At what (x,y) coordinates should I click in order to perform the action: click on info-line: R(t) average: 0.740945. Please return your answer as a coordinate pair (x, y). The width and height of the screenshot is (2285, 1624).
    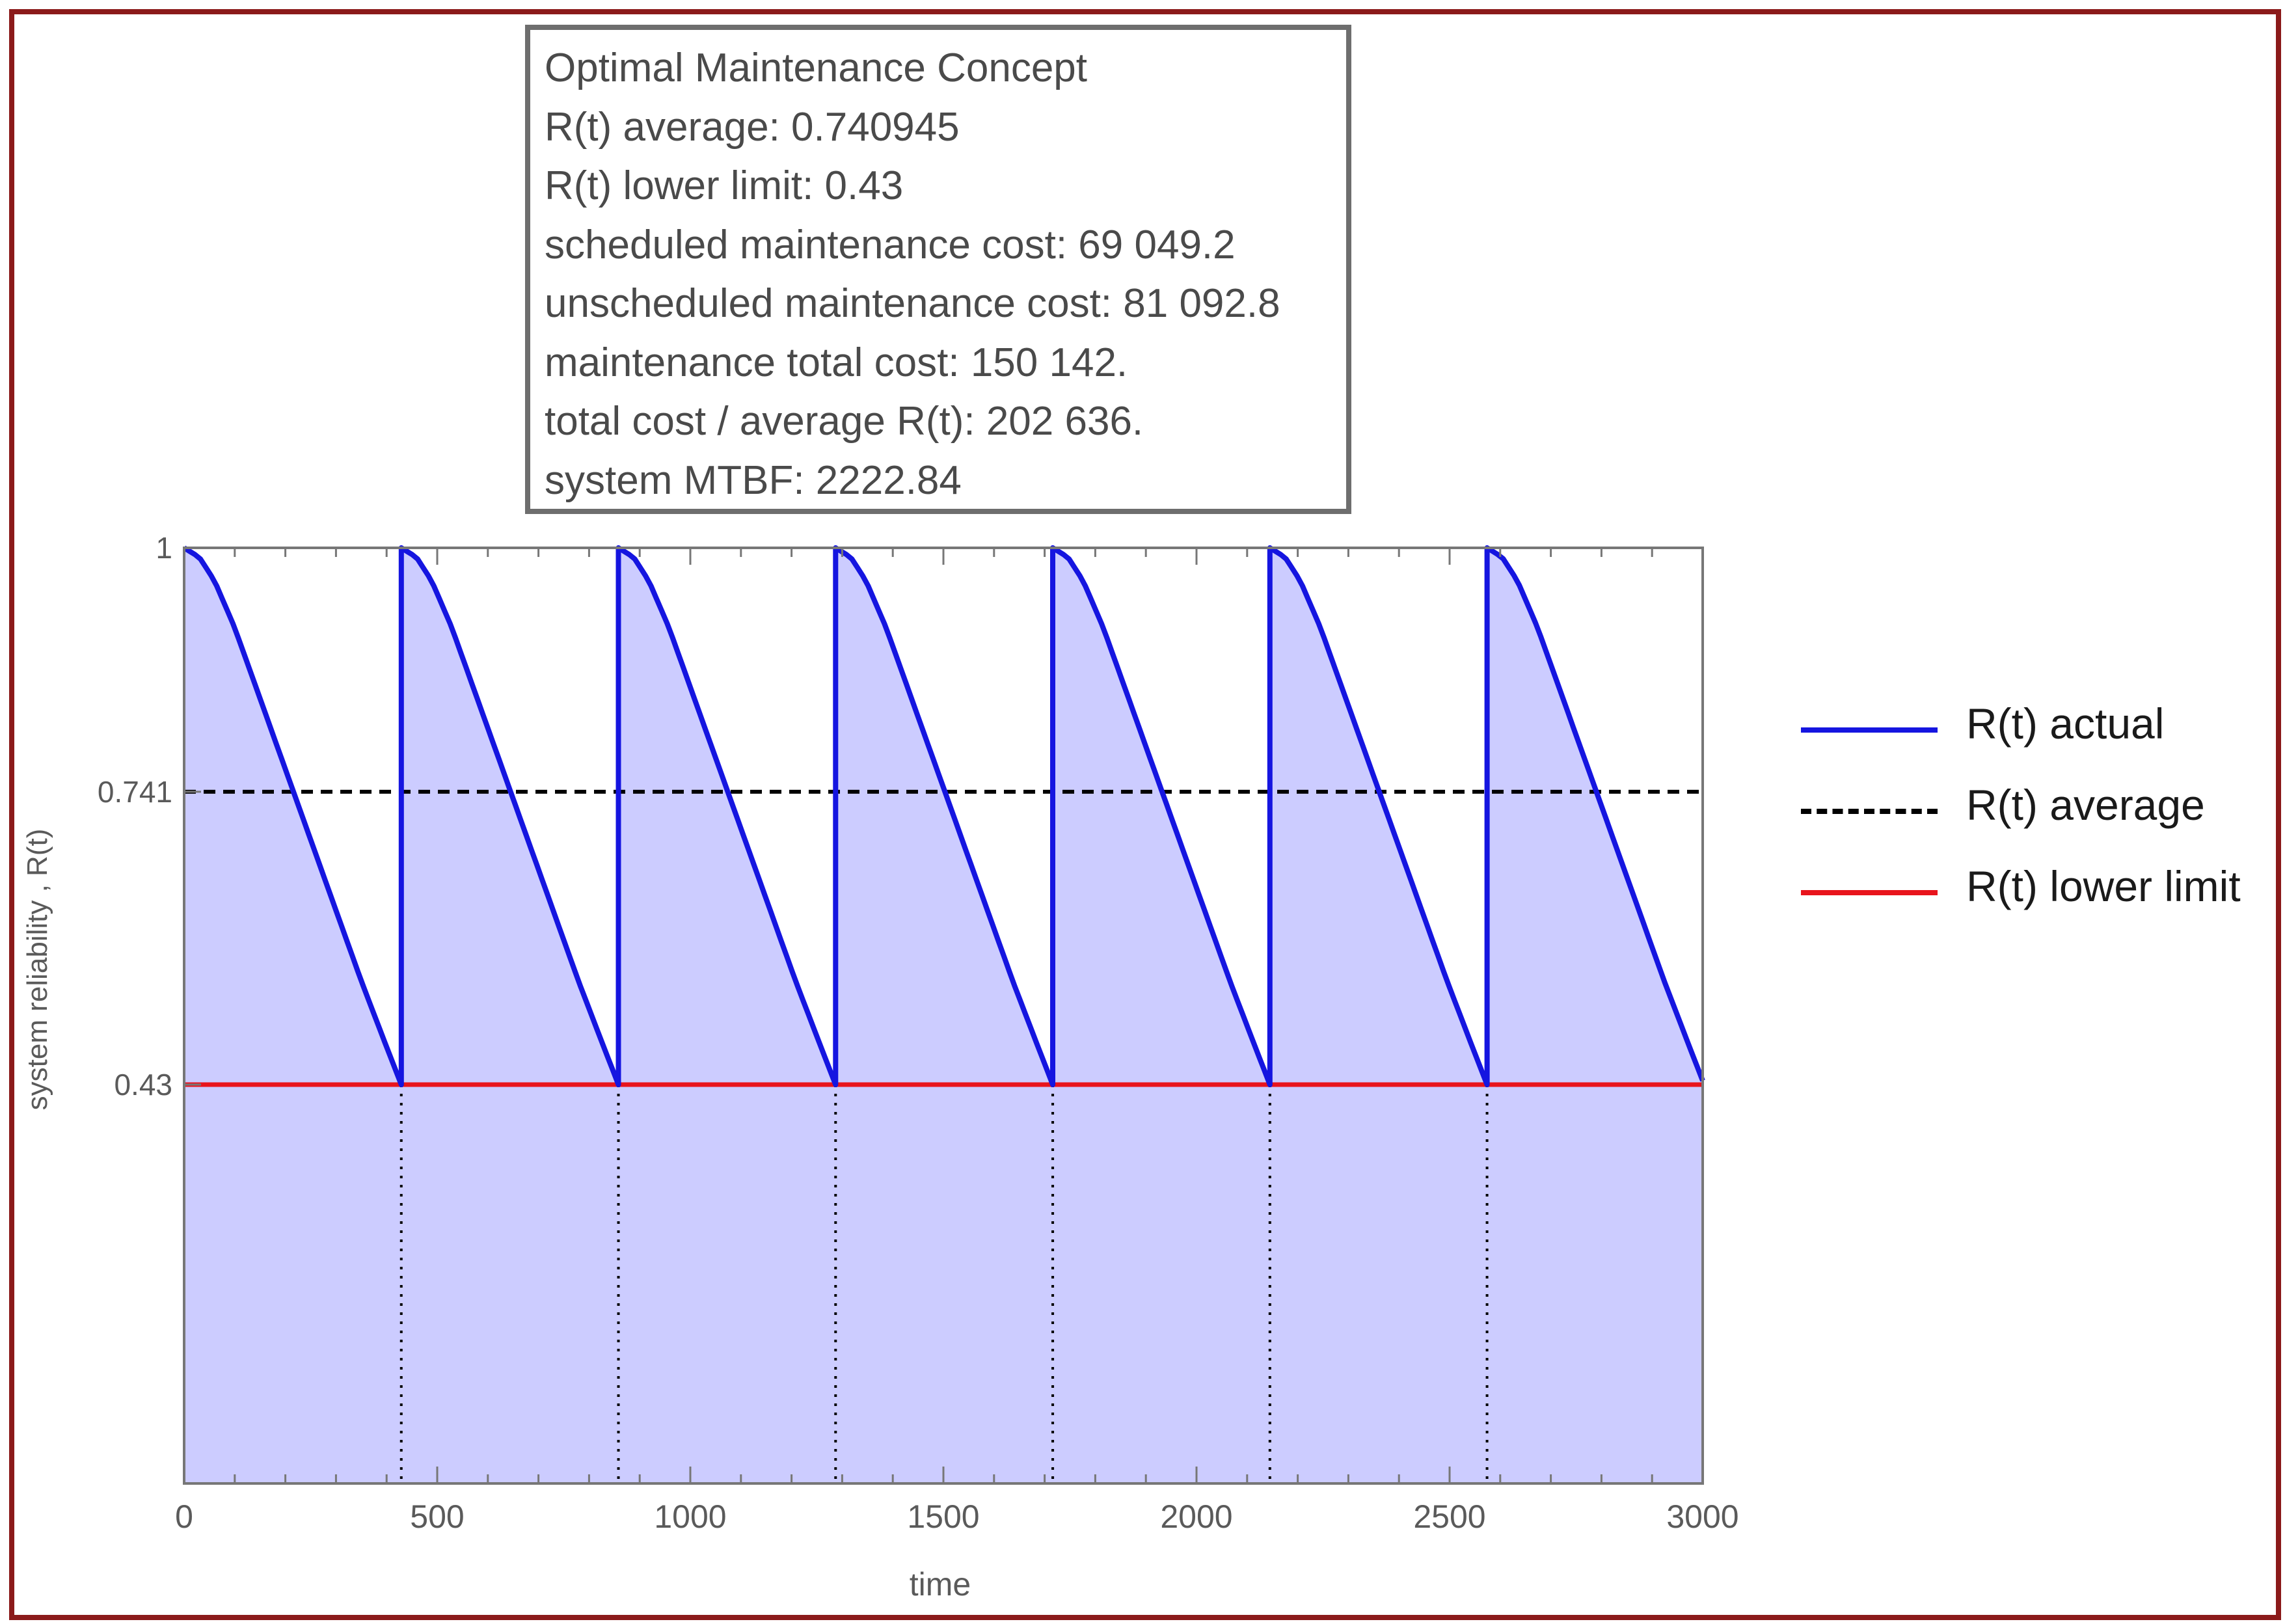
    Looking at the image, I should click on (752, 127).